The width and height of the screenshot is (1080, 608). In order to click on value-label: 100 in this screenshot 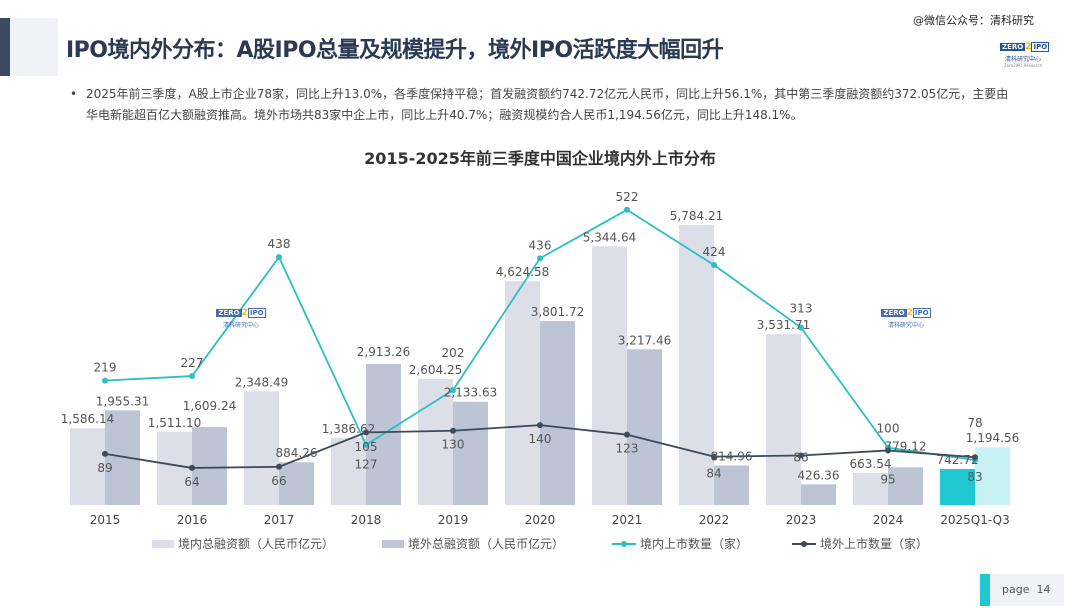, I will do `click(888, 429)`.